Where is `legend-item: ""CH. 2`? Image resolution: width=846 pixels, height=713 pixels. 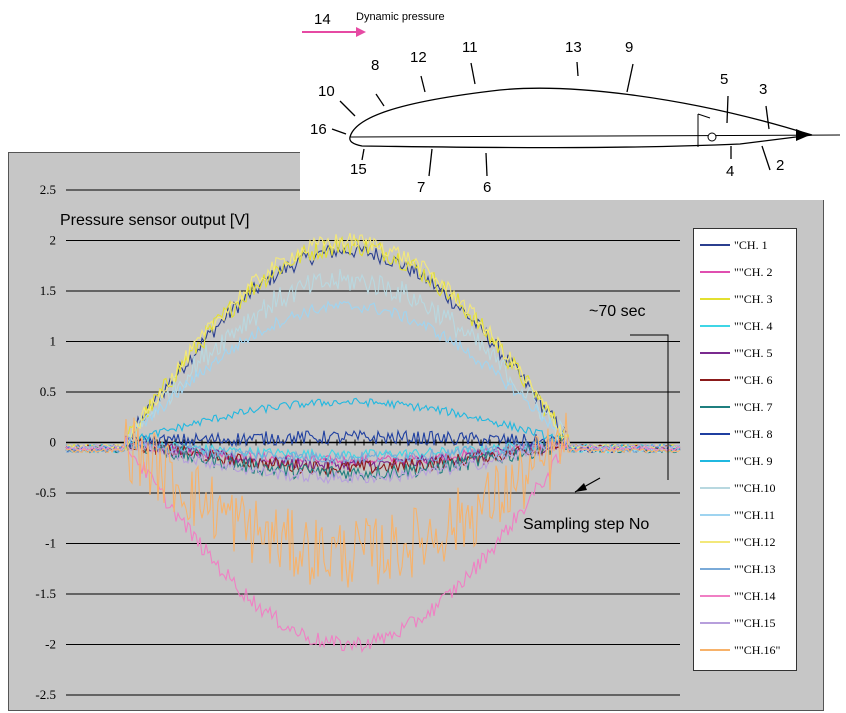 legend-item: ""CH. 2 is located at coordinates (746, 272).